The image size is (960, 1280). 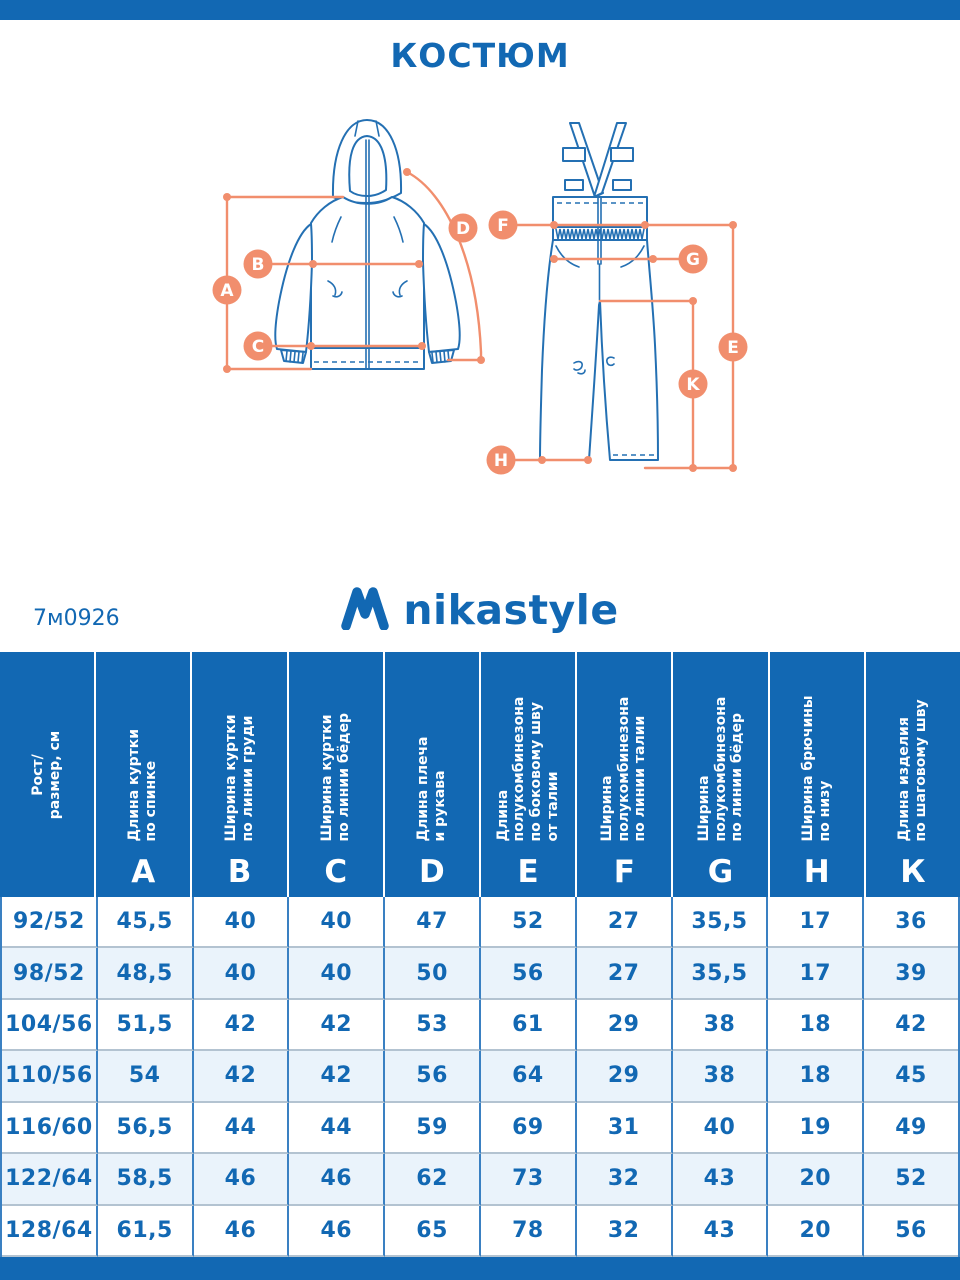 I want to click on size-cell: 128/64, so click(x=50, y=1231).